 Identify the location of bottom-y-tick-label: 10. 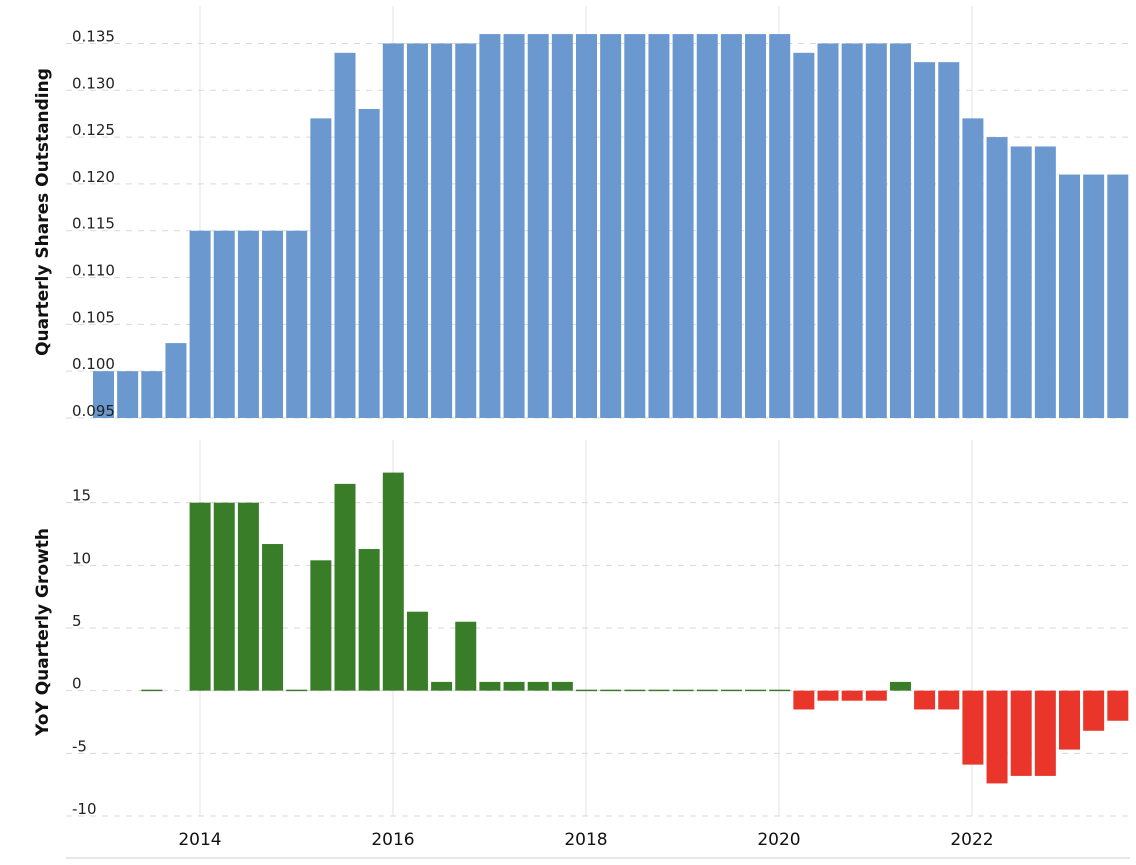
(81, 558).